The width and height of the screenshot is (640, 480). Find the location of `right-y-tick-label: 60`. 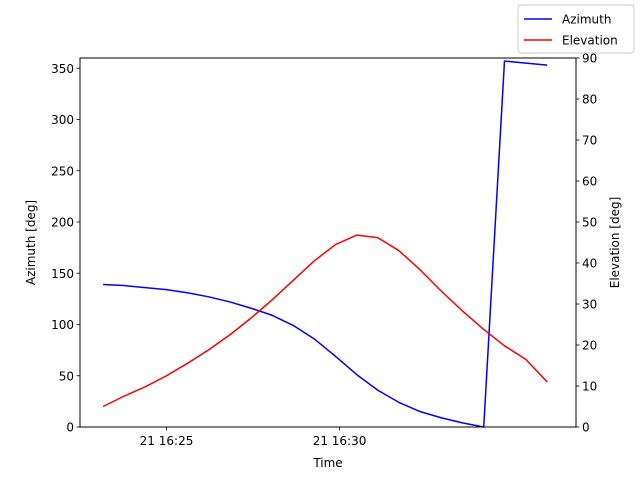

right-y-tick-label: 60 is located at coordinates (589, 182).